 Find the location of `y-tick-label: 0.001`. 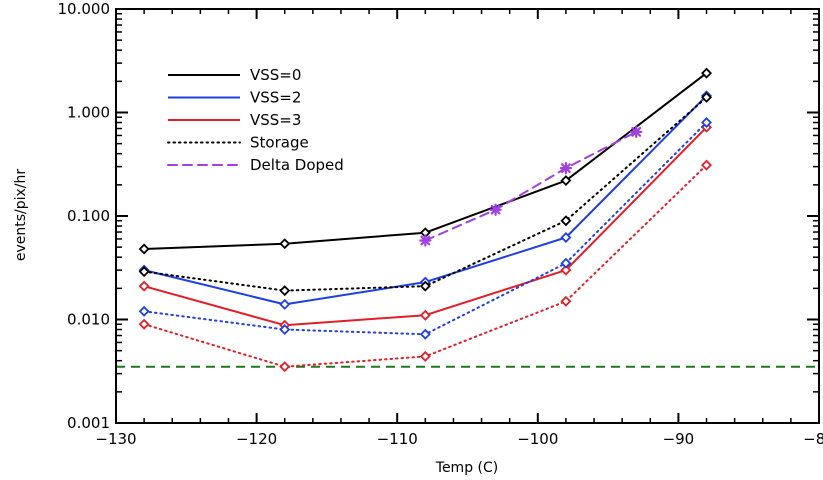

y-tick-label: 0.001 is located at coordinates (88, 423).